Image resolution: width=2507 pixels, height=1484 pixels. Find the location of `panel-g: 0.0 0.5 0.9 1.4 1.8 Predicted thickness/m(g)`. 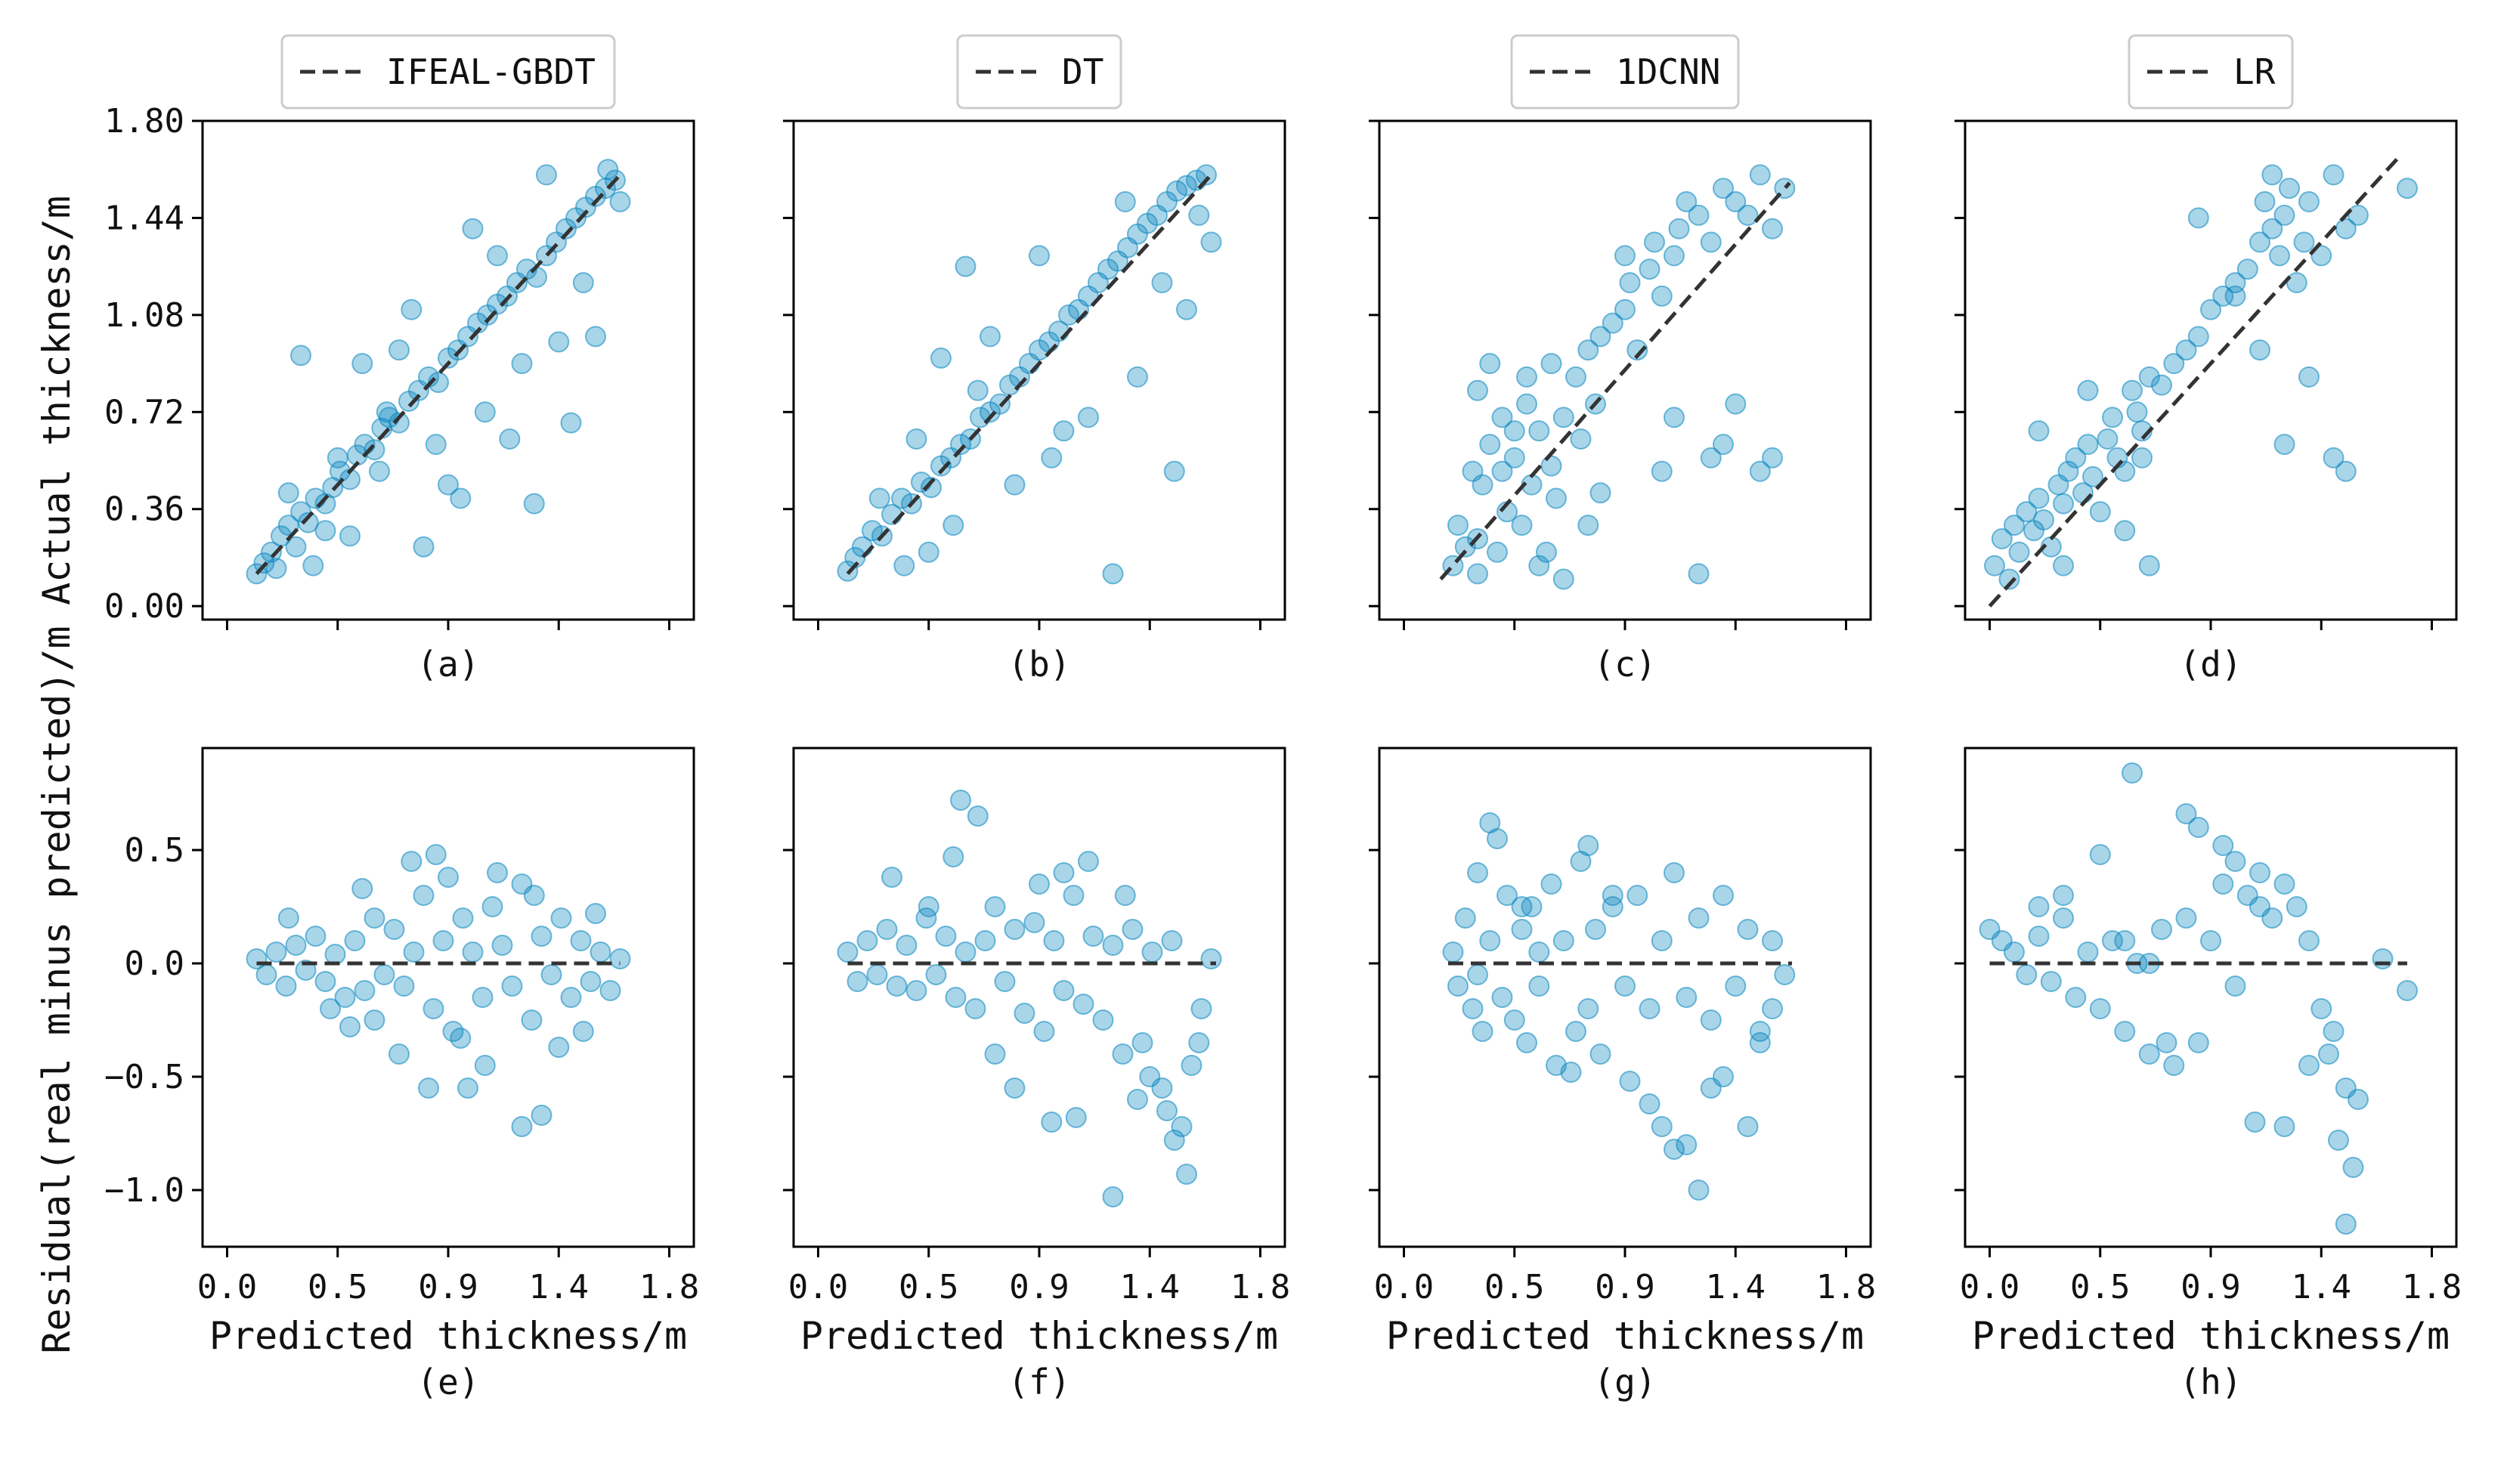

panel-g: 0.0 0.5 0.9 1.4 1.8 Predicted thickness/m(g) is located at coordinates (1623, 1074).